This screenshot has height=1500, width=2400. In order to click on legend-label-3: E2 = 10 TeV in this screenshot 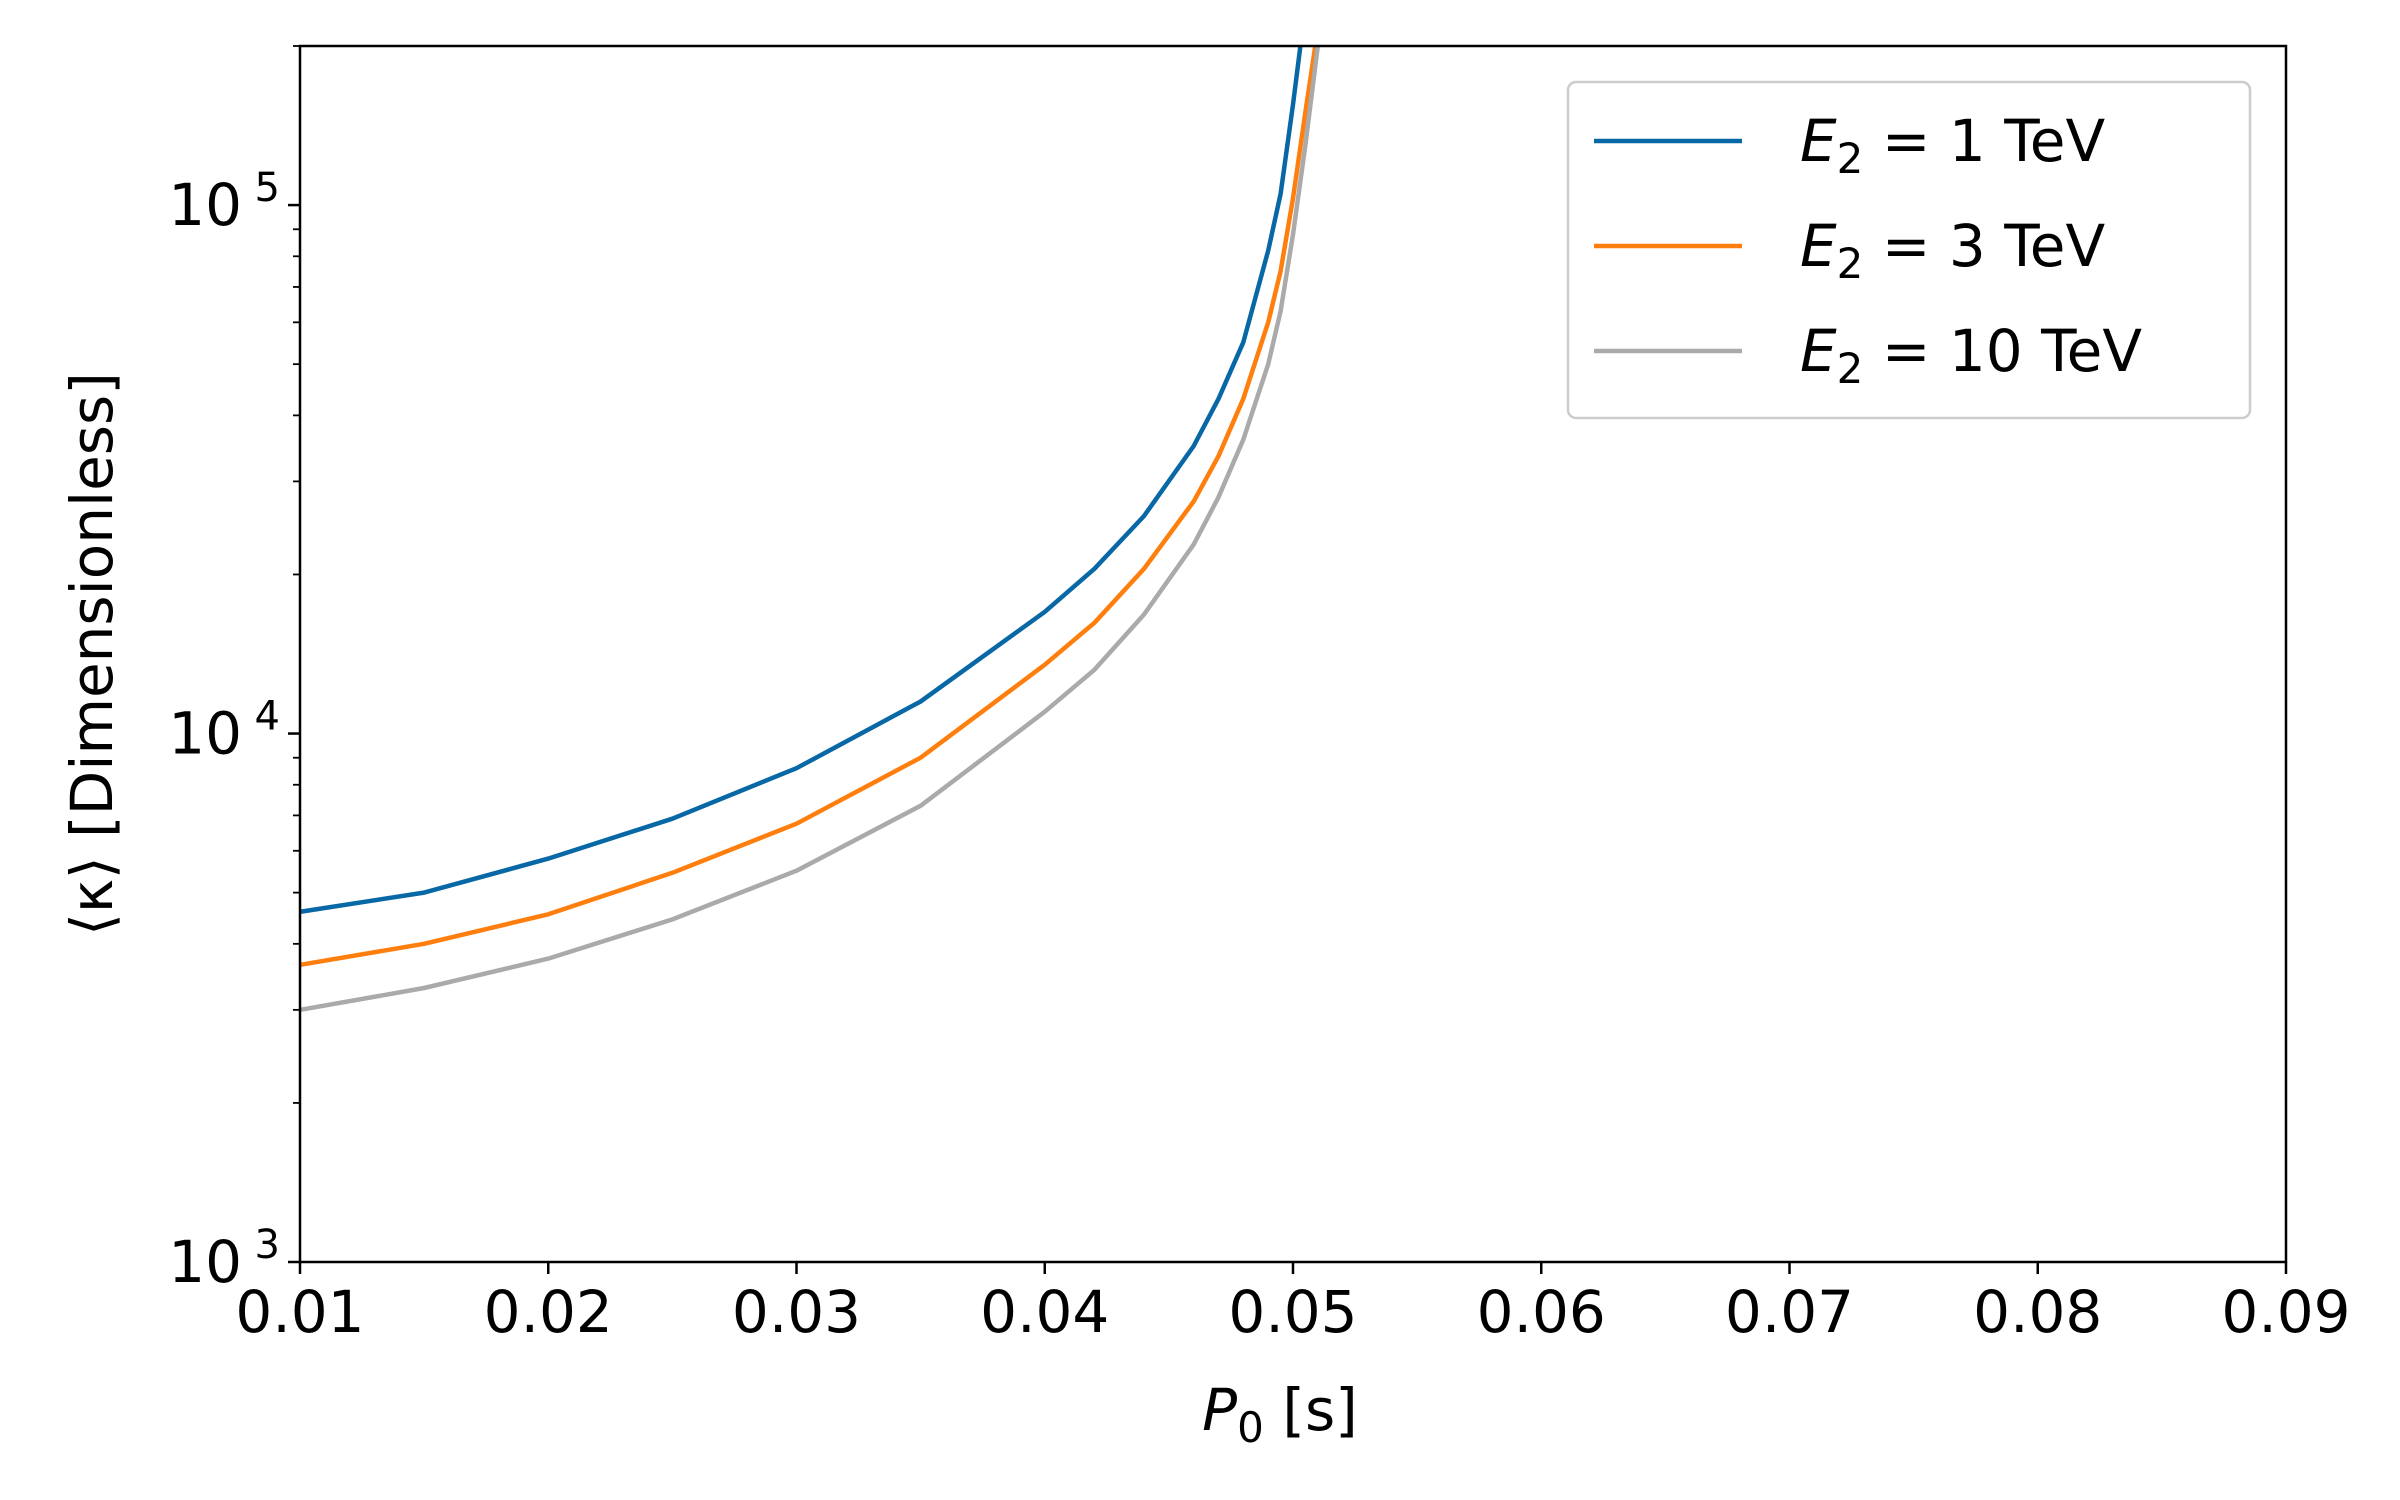, I will do `click(1971, 355)`.